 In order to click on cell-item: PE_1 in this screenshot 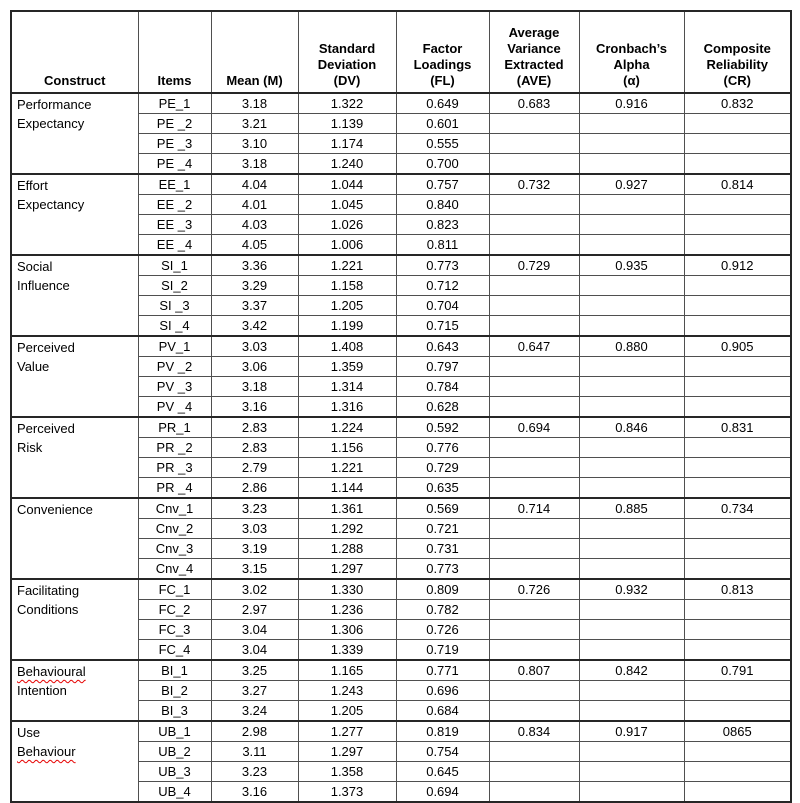, I will do `click(174, 103)`.